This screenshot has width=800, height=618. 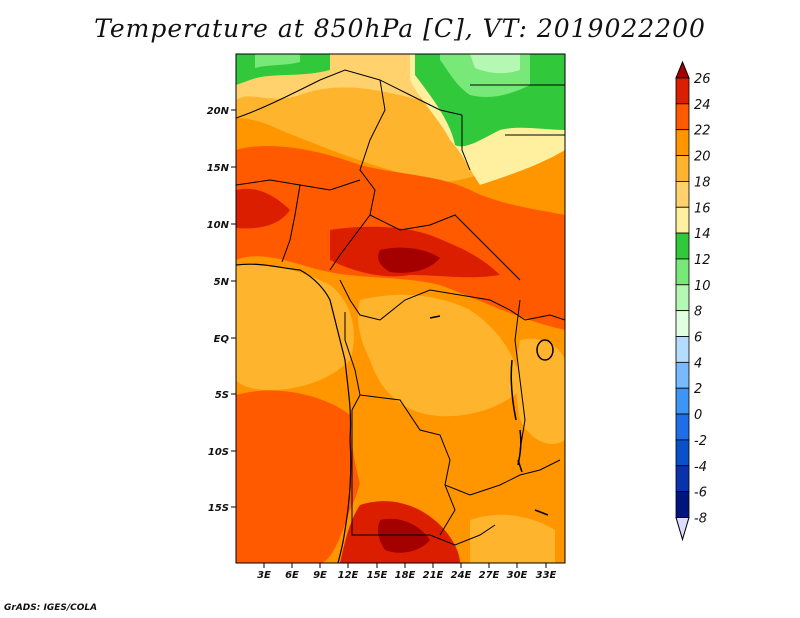 What do you see at coordinates (222, 282) in the screenshot?
I see `lat-label: 5N` at bounding box center [222, 282].